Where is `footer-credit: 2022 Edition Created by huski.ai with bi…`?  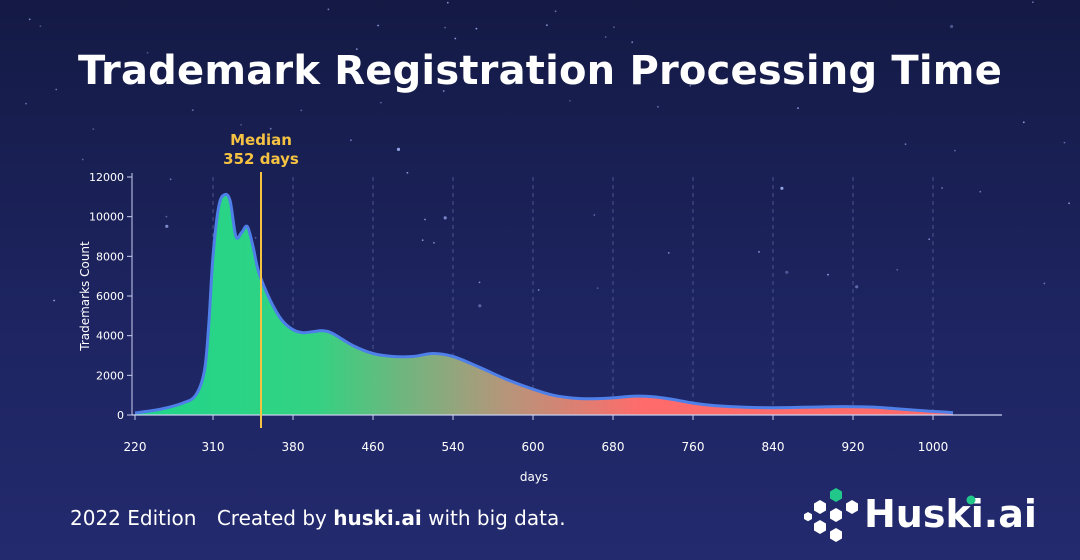
footer-credit: 2022 Edition Created by huski.ai with bi… is located at coordinates (318, 518).